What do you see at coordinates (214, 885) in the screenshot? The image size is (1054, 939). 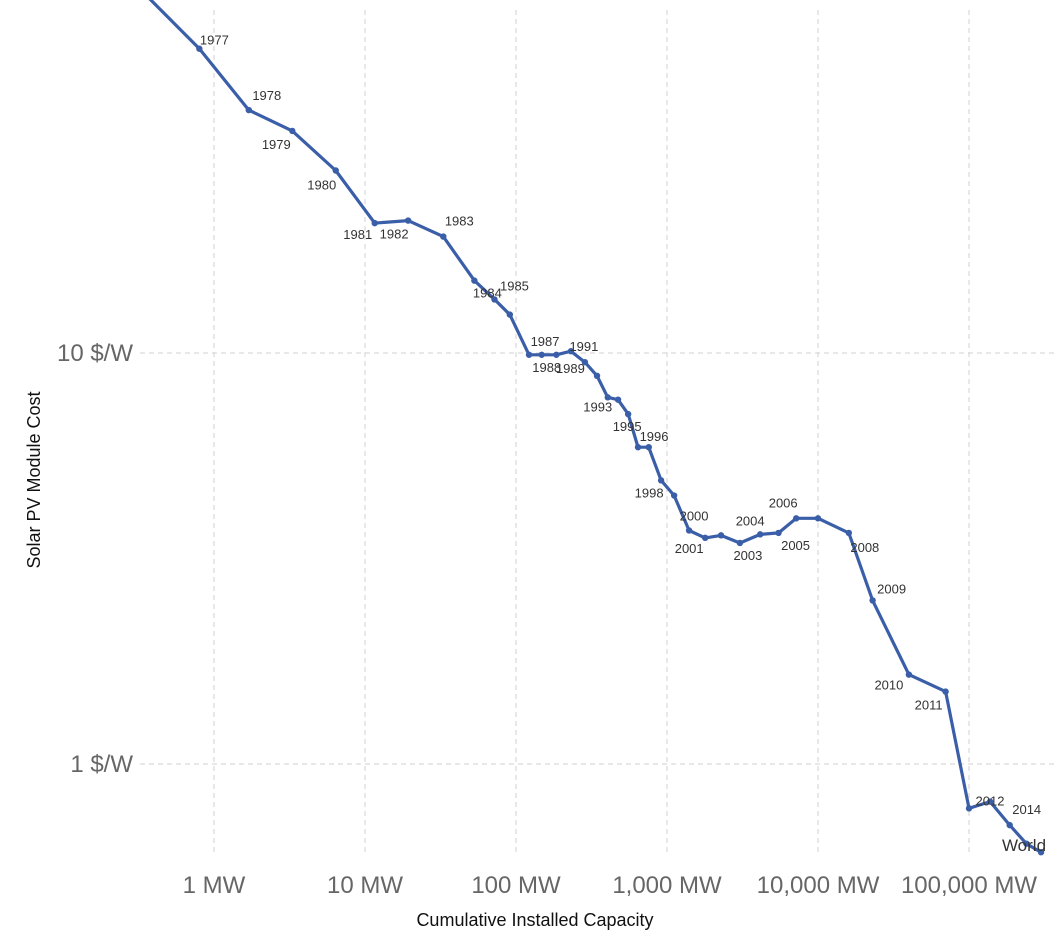 I see `x-tick-label-0: 1 MW` at bounding box center [214, 885].